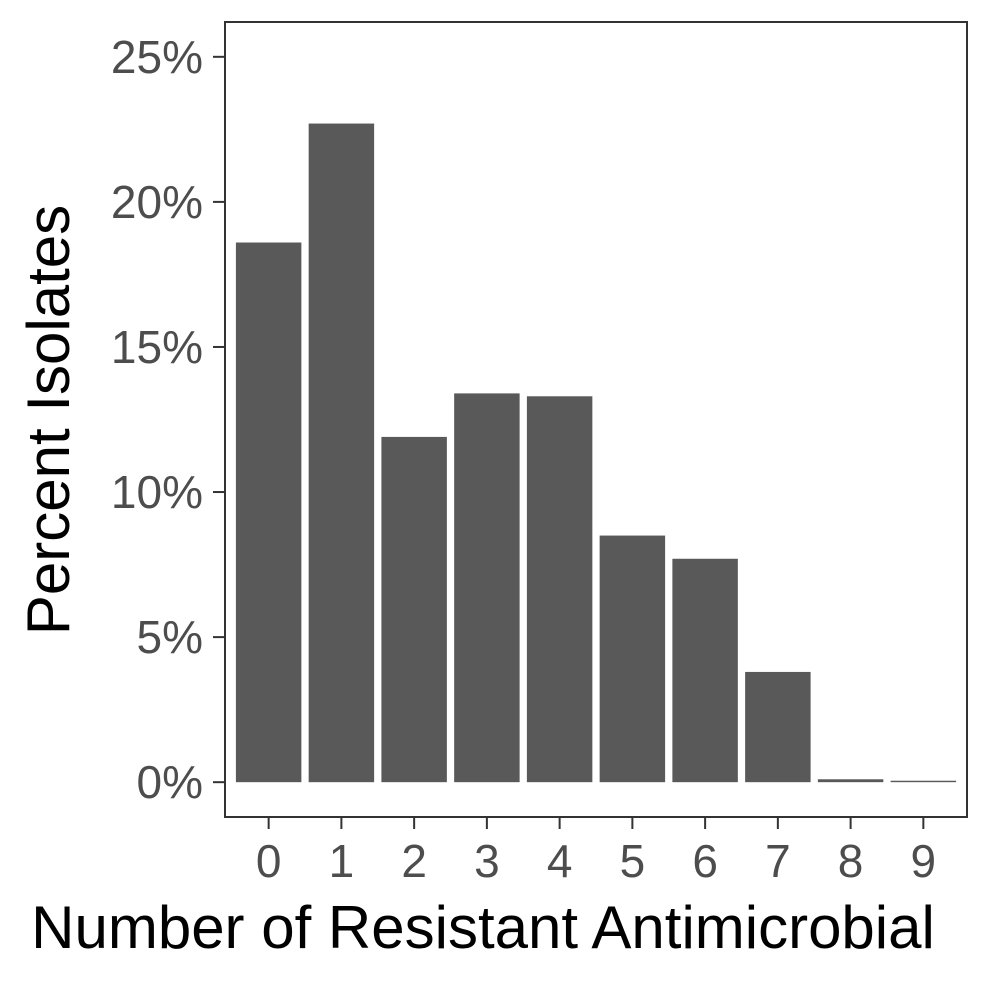  What do you see at coordinates (157, 202) in the screenshot?
I see `y-tick-label: 20%` at bounding box center [157, 202].